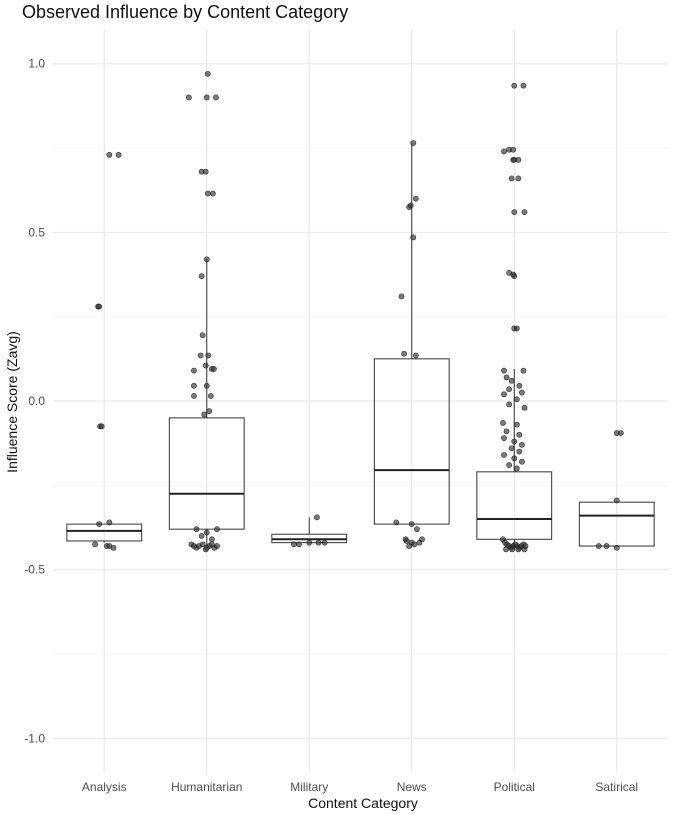 The image size is (673, 814). Describe the element at coordinates (104, 532) in the screenshot. I see `box-analysis` at that location.